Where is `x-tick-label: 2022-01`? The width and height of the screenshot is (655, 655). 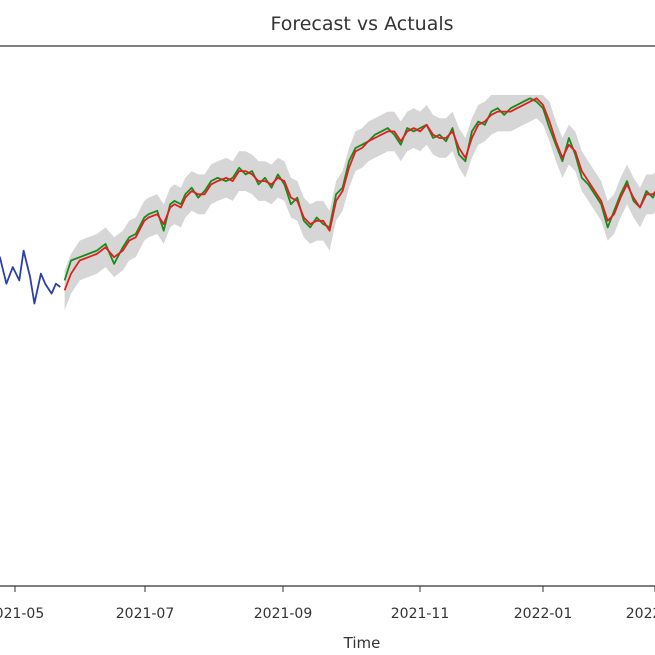 x-tick-label: 2022-01 is located at coordinates (543, 614).